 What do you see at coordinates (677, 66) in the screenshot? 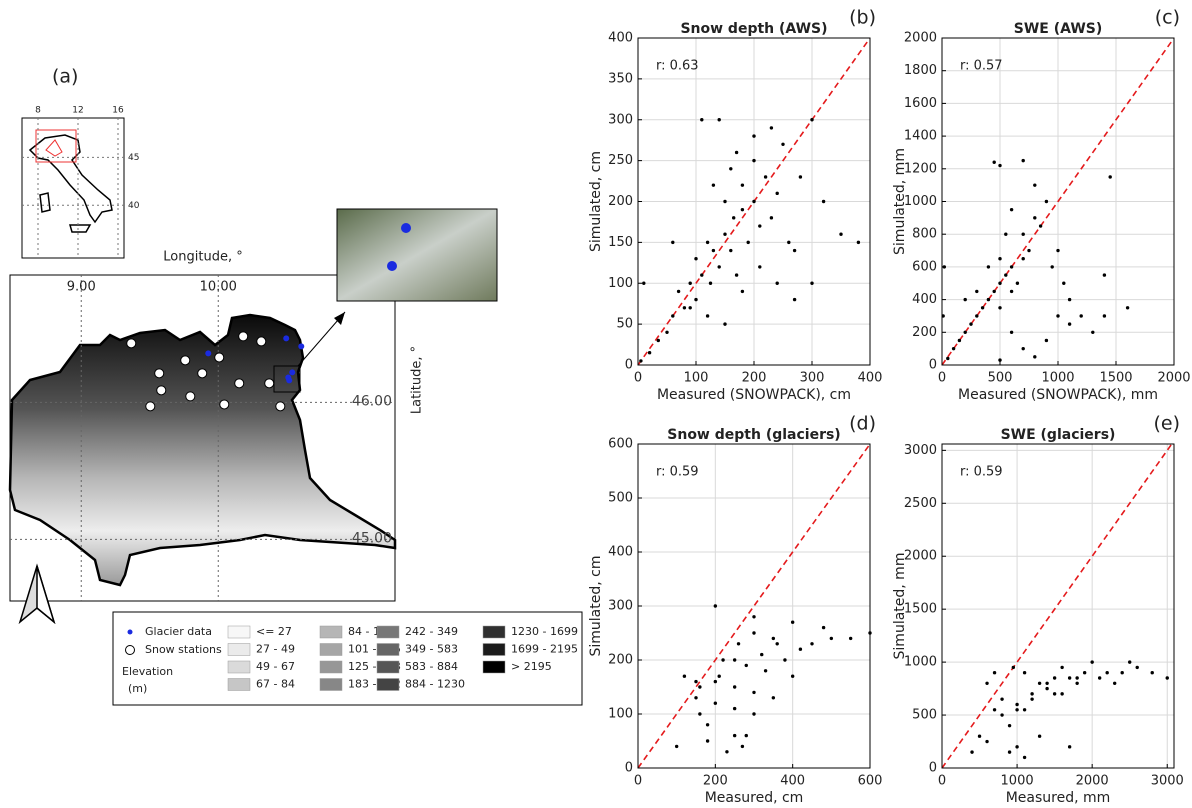
I see `annotation: r: 0.63` at bounding box center [677, 66].